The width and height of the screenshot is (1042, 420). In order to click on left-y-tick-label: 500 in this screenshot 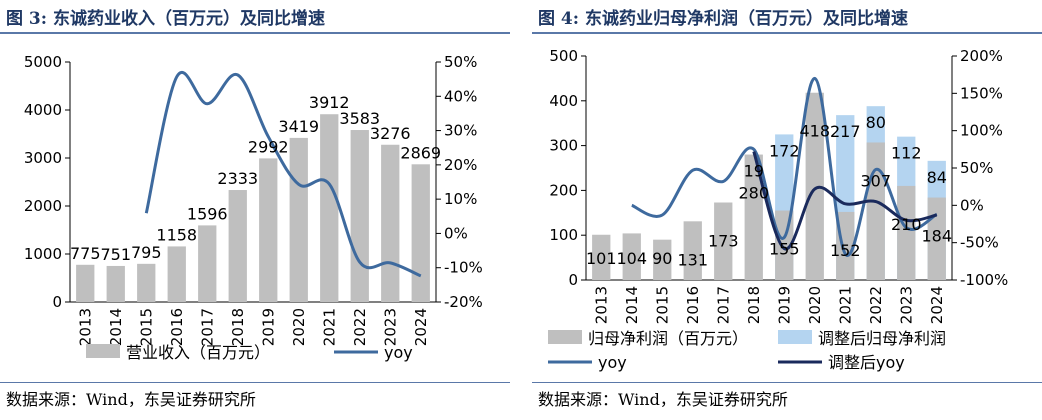, I will do `click(563, 56)`.